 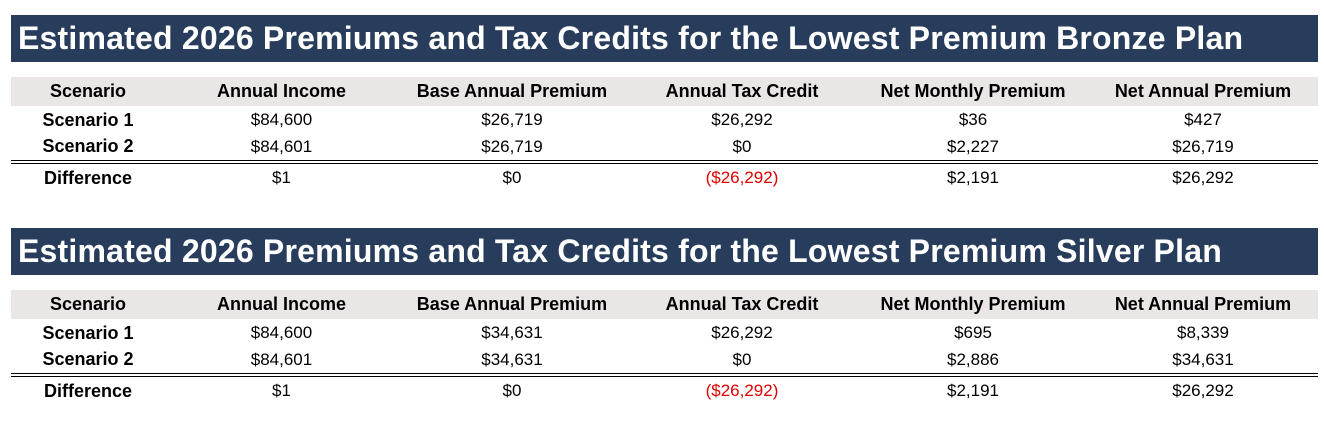 I want to click on cell-net-annual-premium: $34,631, so click(x=1203, y=362).